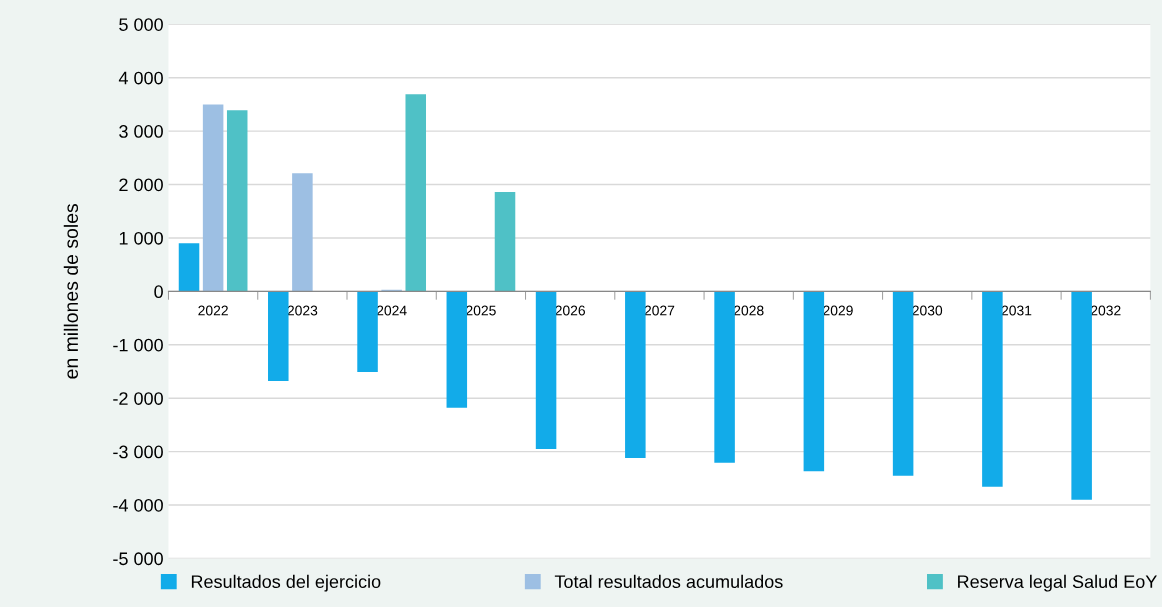 This screenshot has height=607, width=1162. What do you see at coordinates (302, 310) in the screenshot?
I see `x-tick-label: 2023` at bounding box center [302, 310].